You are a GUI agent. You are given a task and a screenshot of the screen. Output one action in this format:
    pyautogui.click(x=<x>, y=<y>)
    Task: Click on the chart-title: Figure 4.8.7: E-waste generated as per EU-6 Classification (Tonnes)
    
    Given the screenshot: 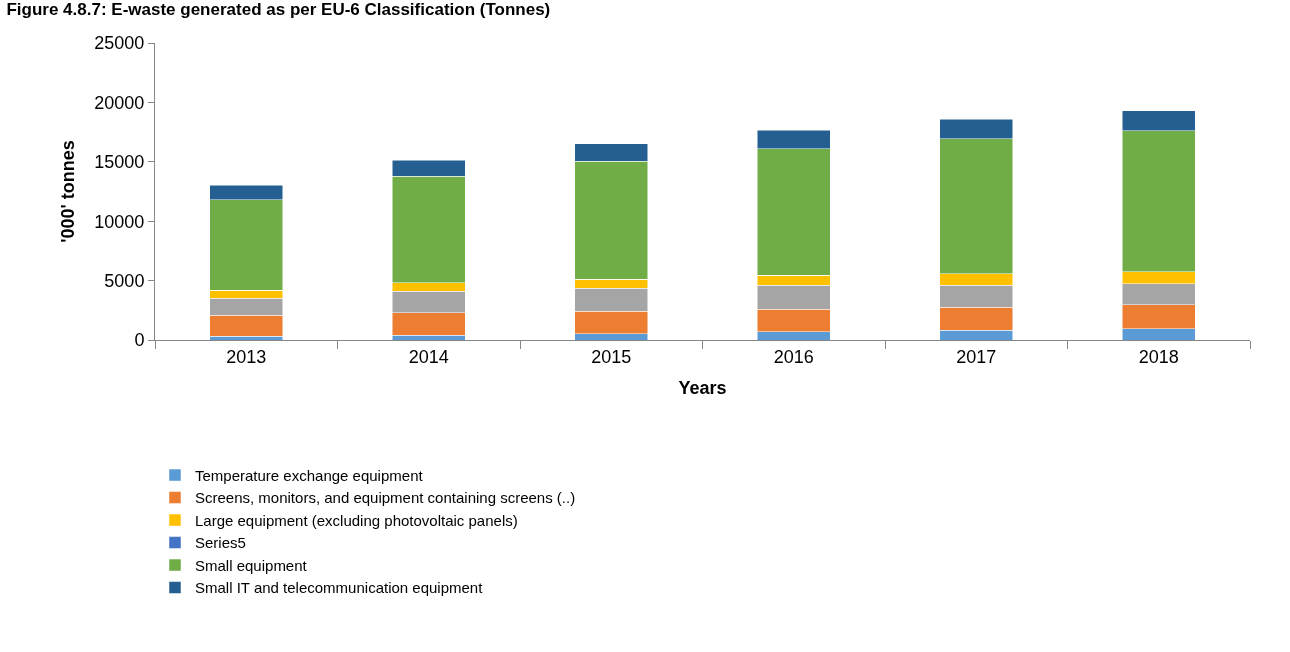 What is the action you would take?
    pyautogui.click(x=278, y=10)
    